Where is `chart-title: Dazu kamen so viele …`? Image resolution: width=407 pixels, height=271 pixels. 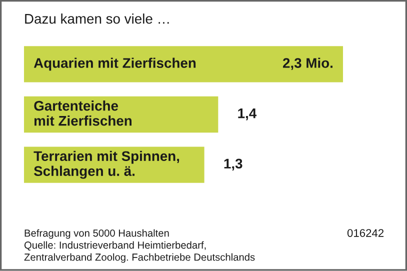 chart-title: Dazu kamen so viele … is located at coordinates (97, 19).